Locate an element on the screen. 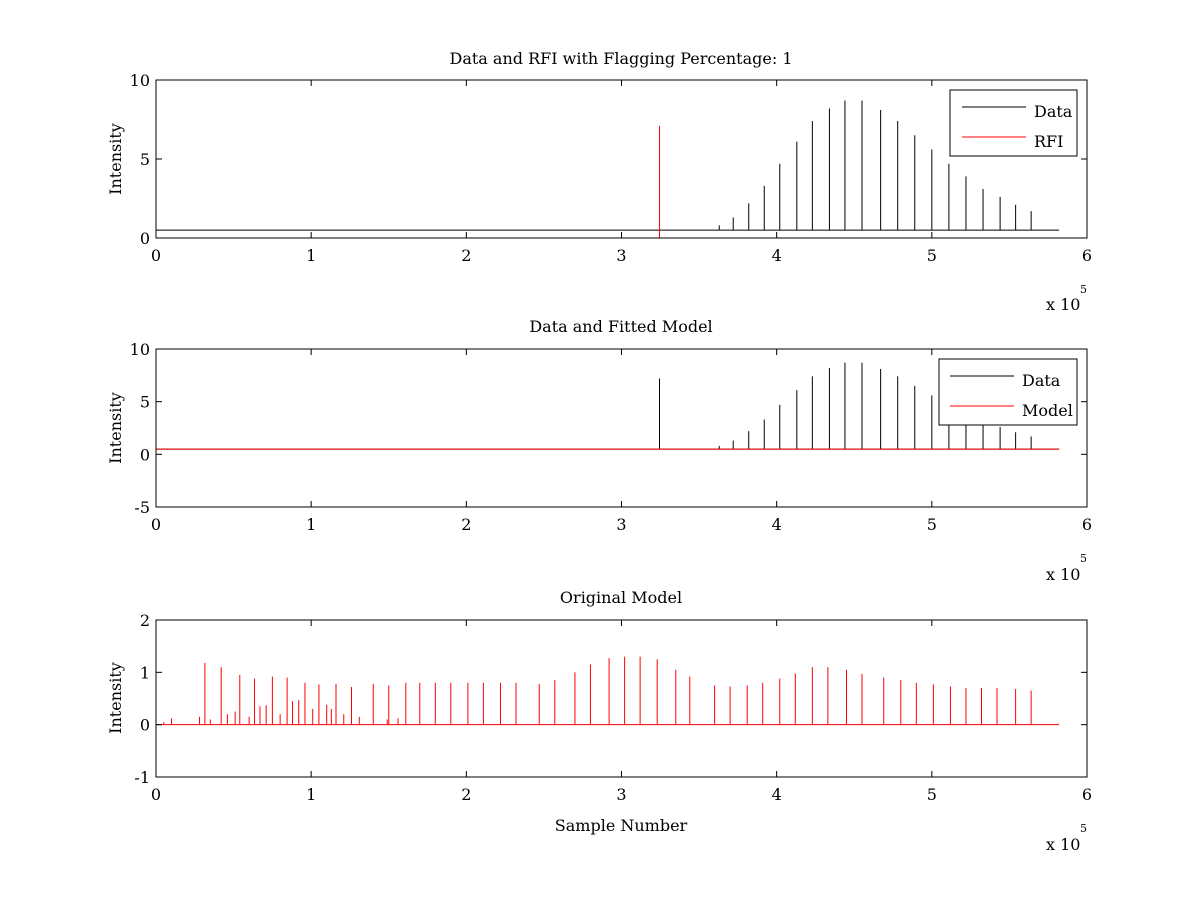 The height and width of the screenshot is (900, 1200). legend-label-rfi: RFI is located at coordinates (1048, 141).